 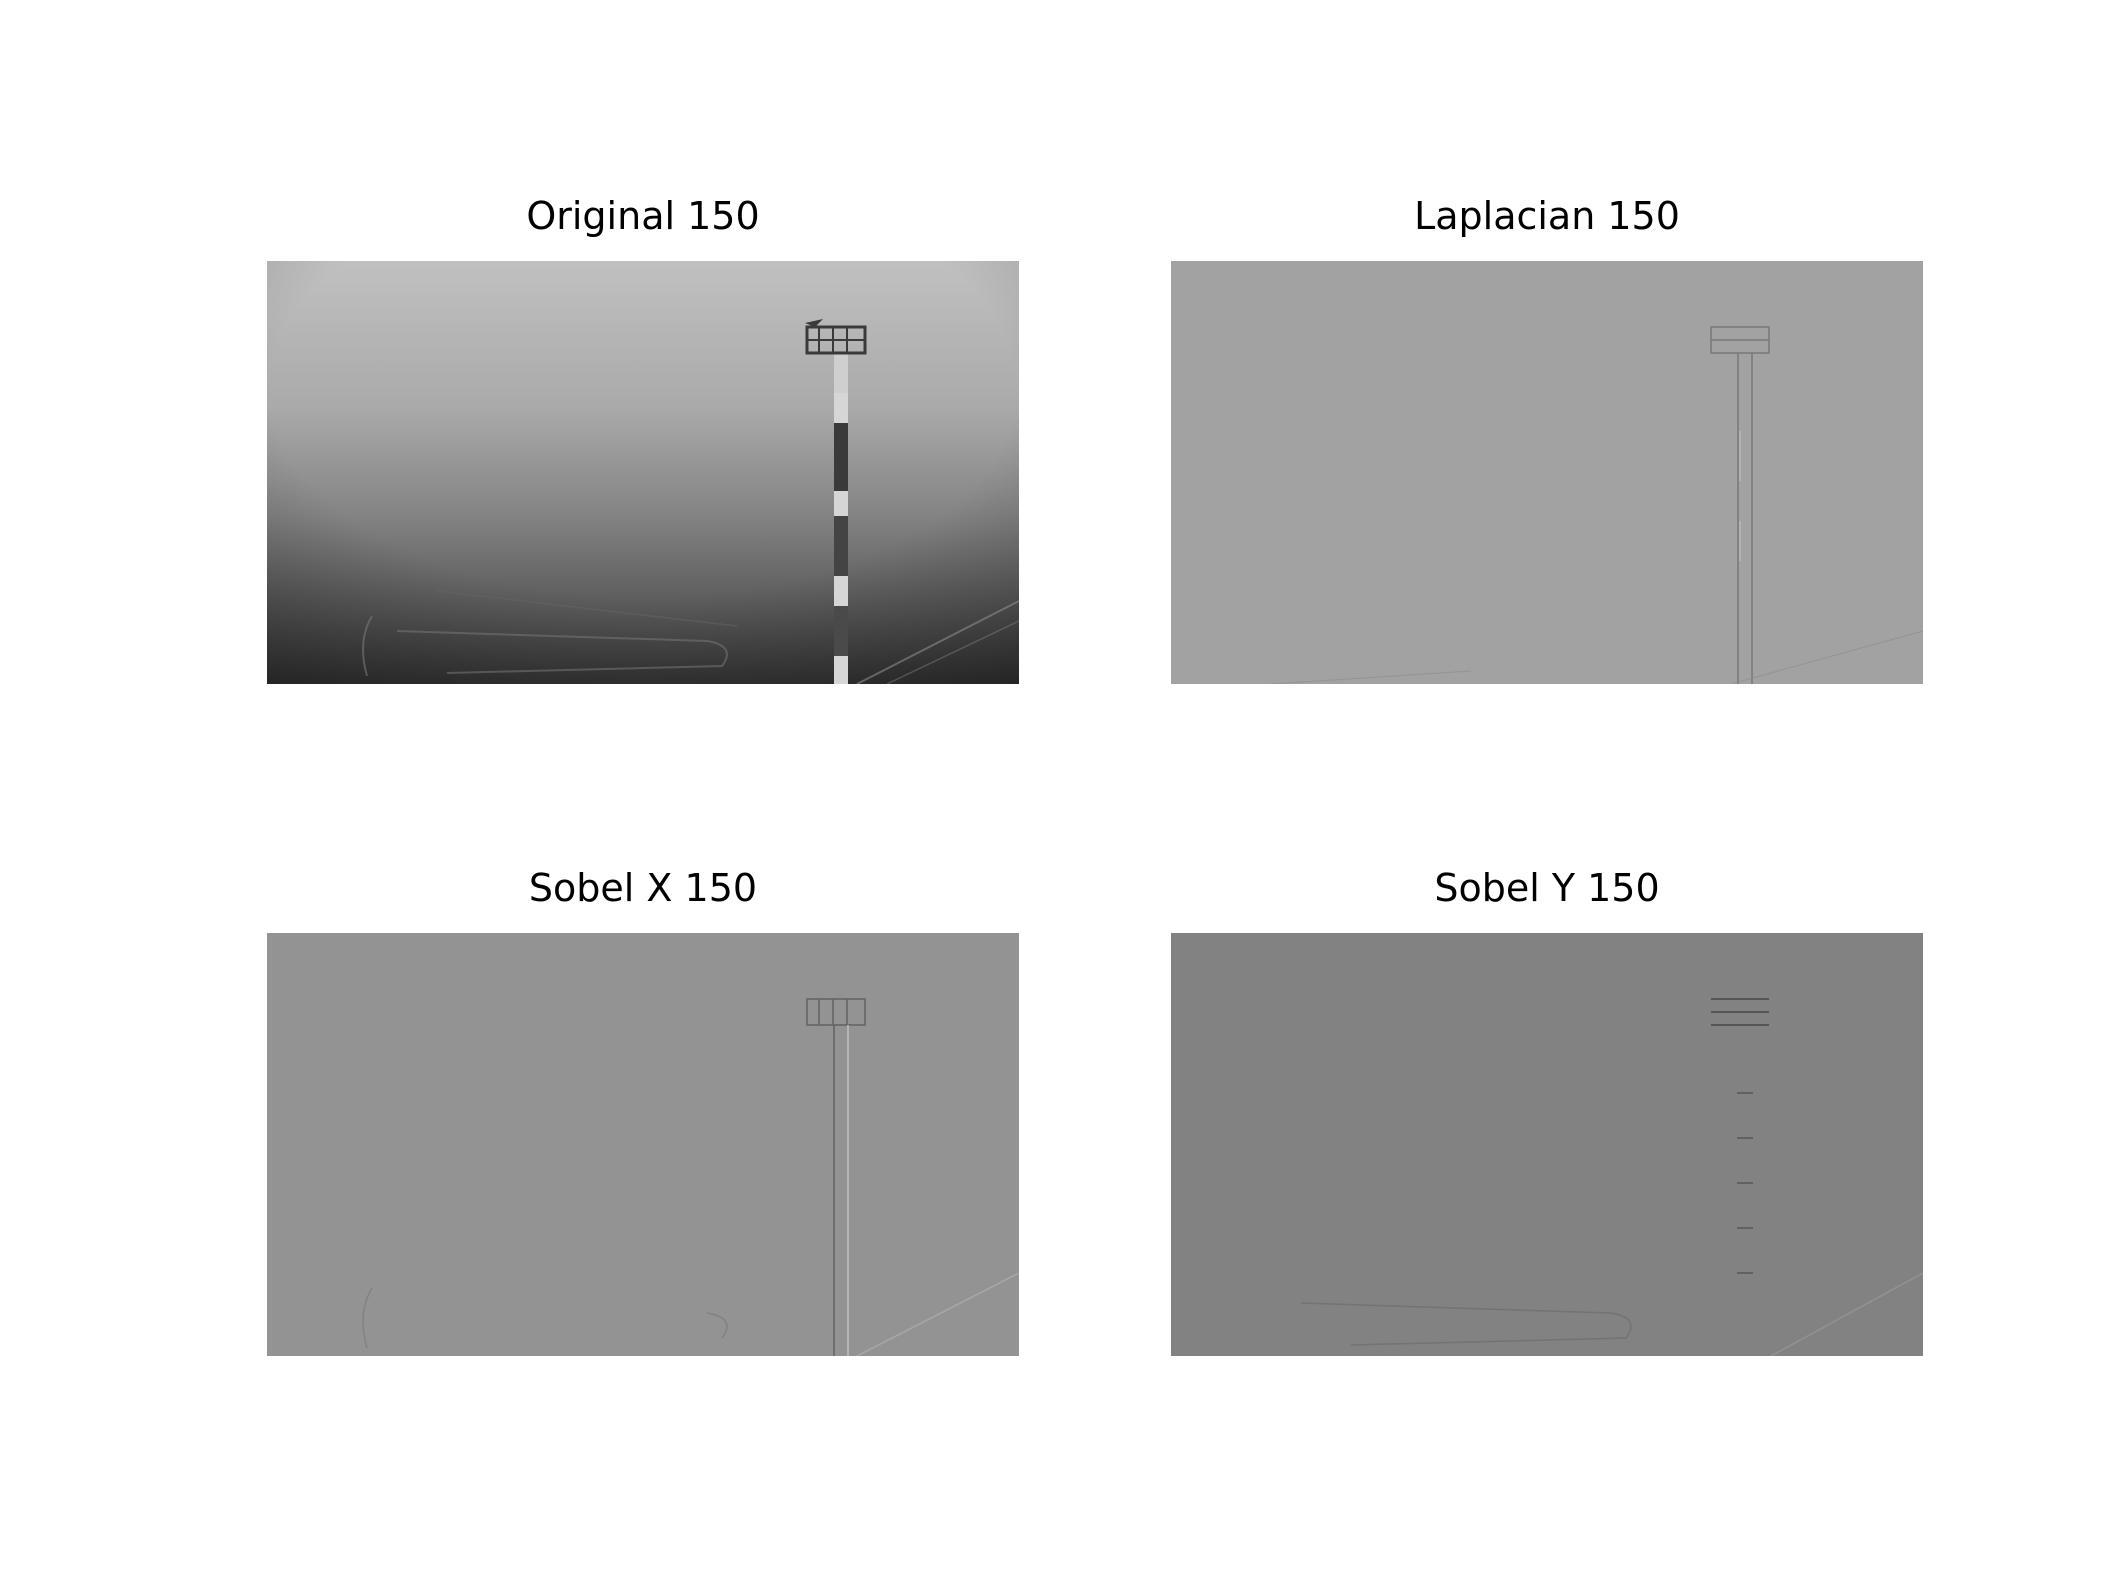 What do you see at coordinates (643, 888) in the screenshot?
I see `panel-title-sobel-x: Sobel X 150` at bounding box center [643, 888].